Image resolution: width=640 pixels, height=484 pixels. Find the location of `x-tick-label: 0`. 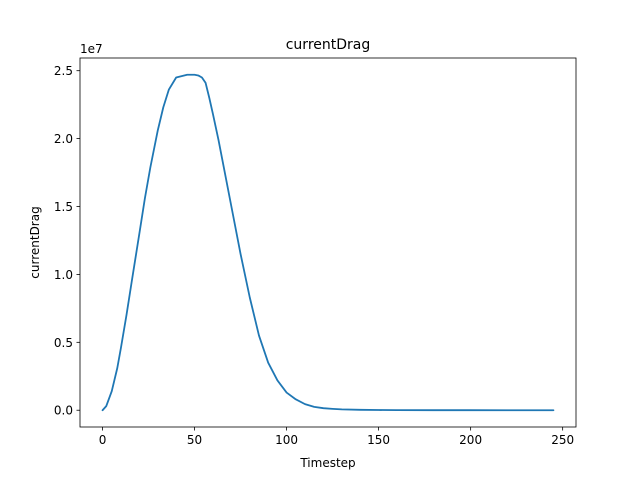

x-tick-label: 0 is located at coordinates (103, 440).